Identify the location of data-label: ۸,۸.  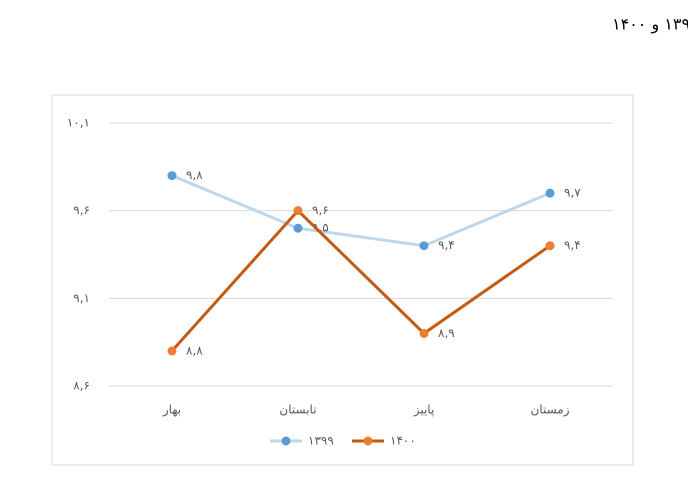
(194, 350).